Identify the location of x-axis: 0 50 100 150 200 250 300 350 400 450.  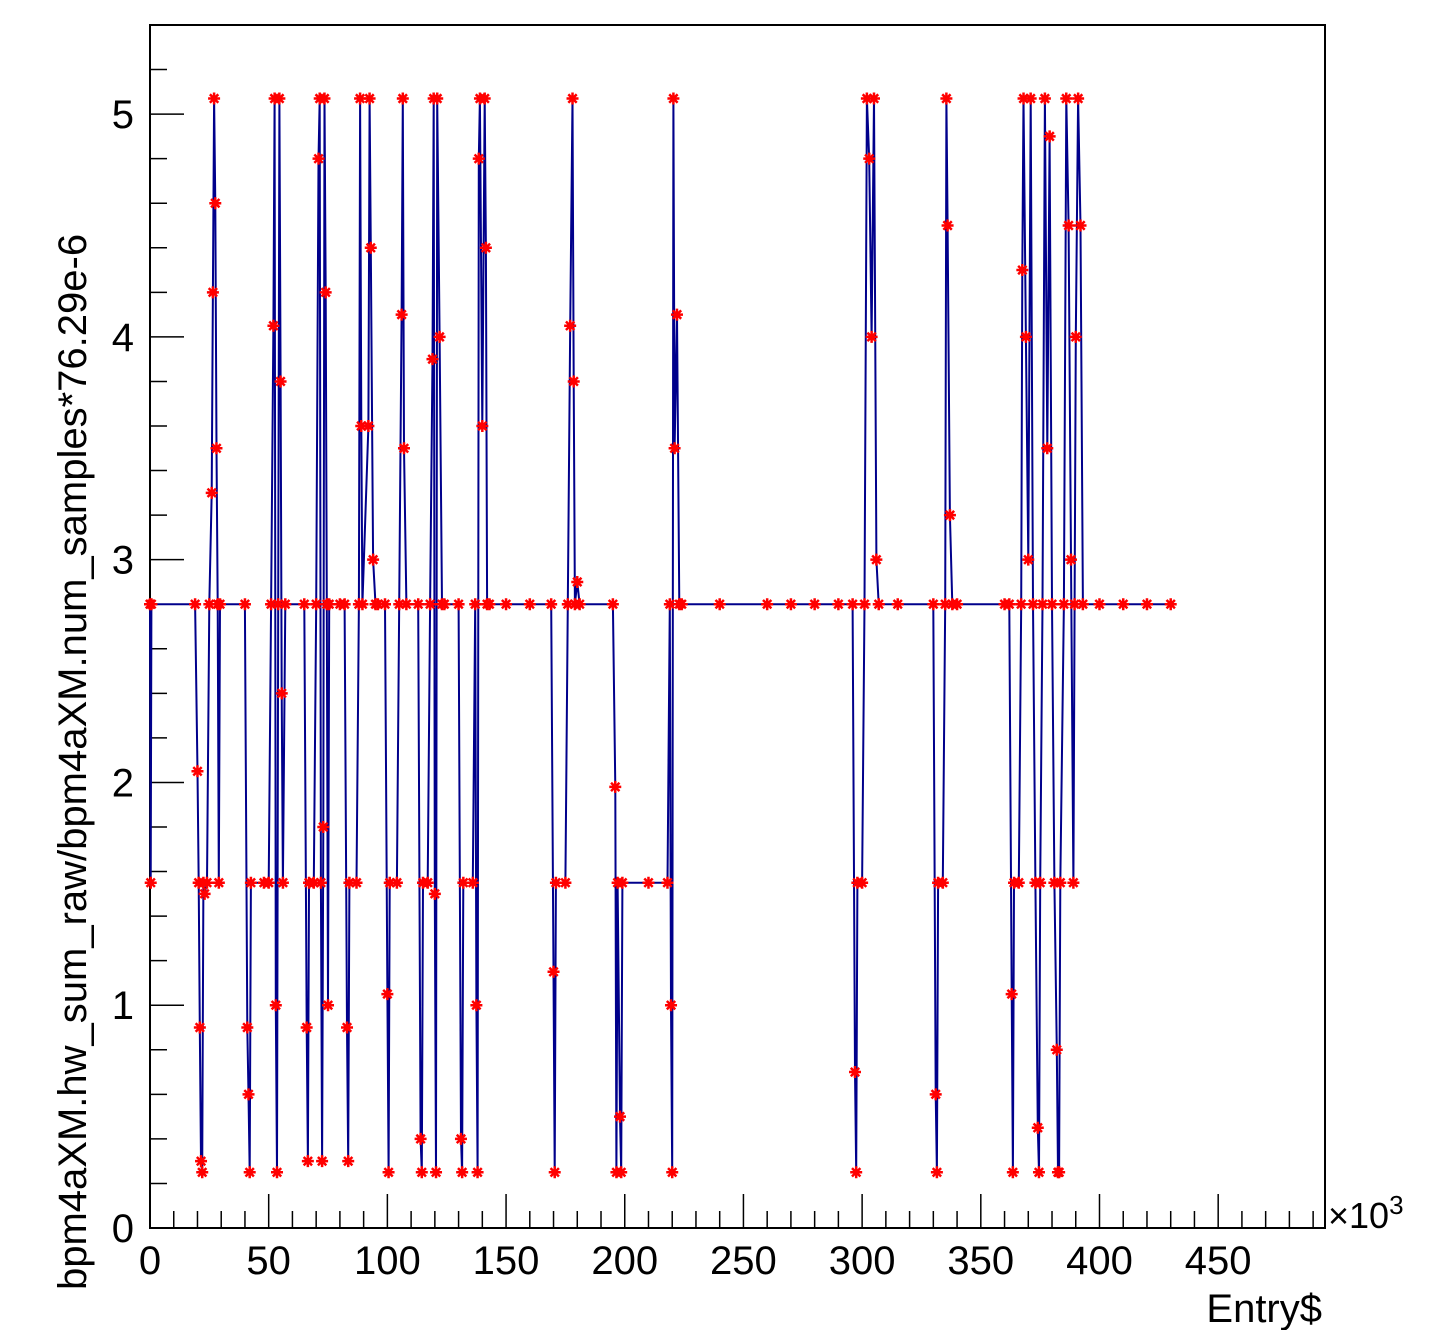
(726, 1238).